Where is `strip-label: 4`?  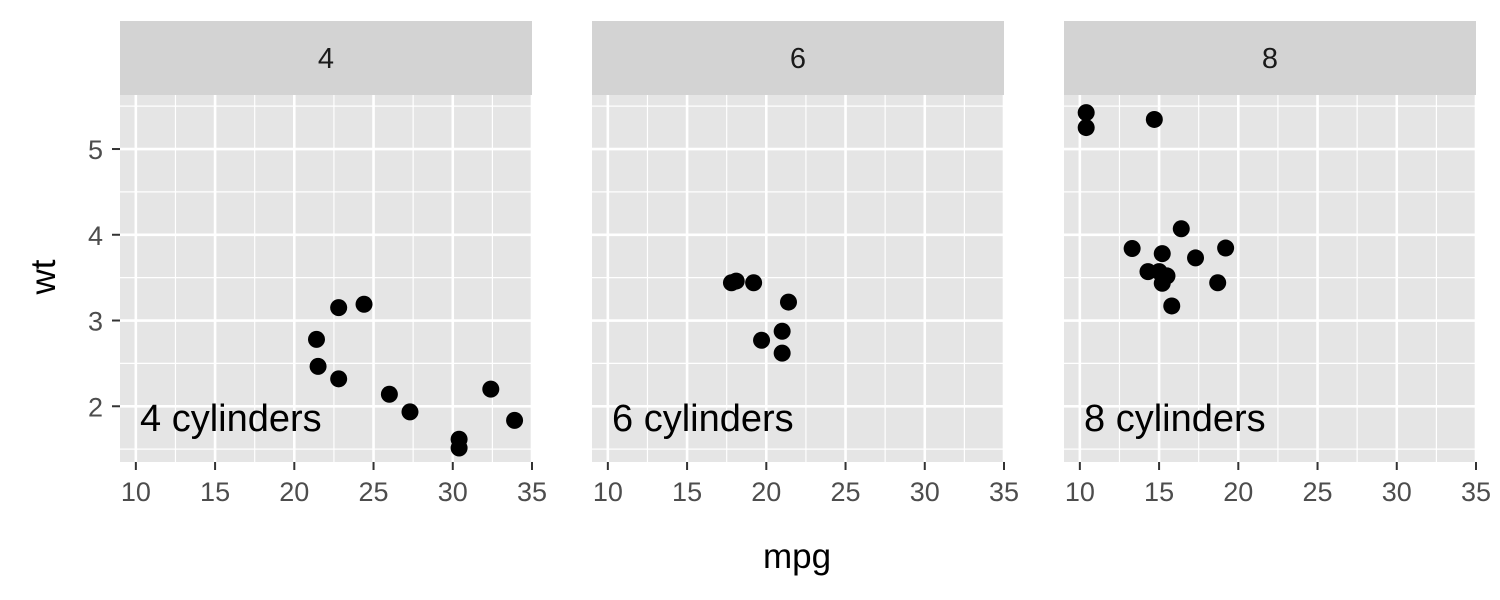 strip-label: 4 is located at coordinates (326, 59).